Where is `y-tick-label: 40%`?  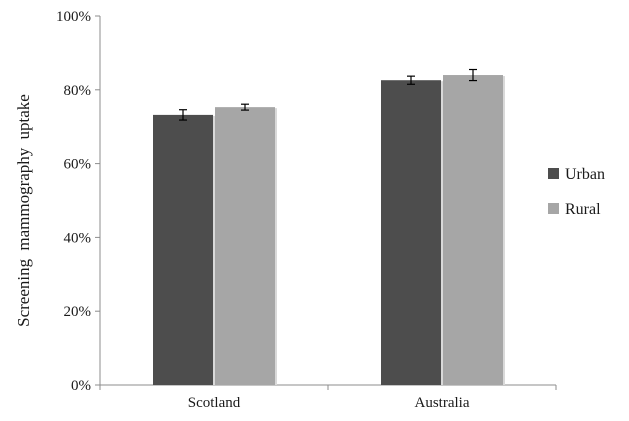
y-tick-label: 40% is located at coordinates (78, 238).